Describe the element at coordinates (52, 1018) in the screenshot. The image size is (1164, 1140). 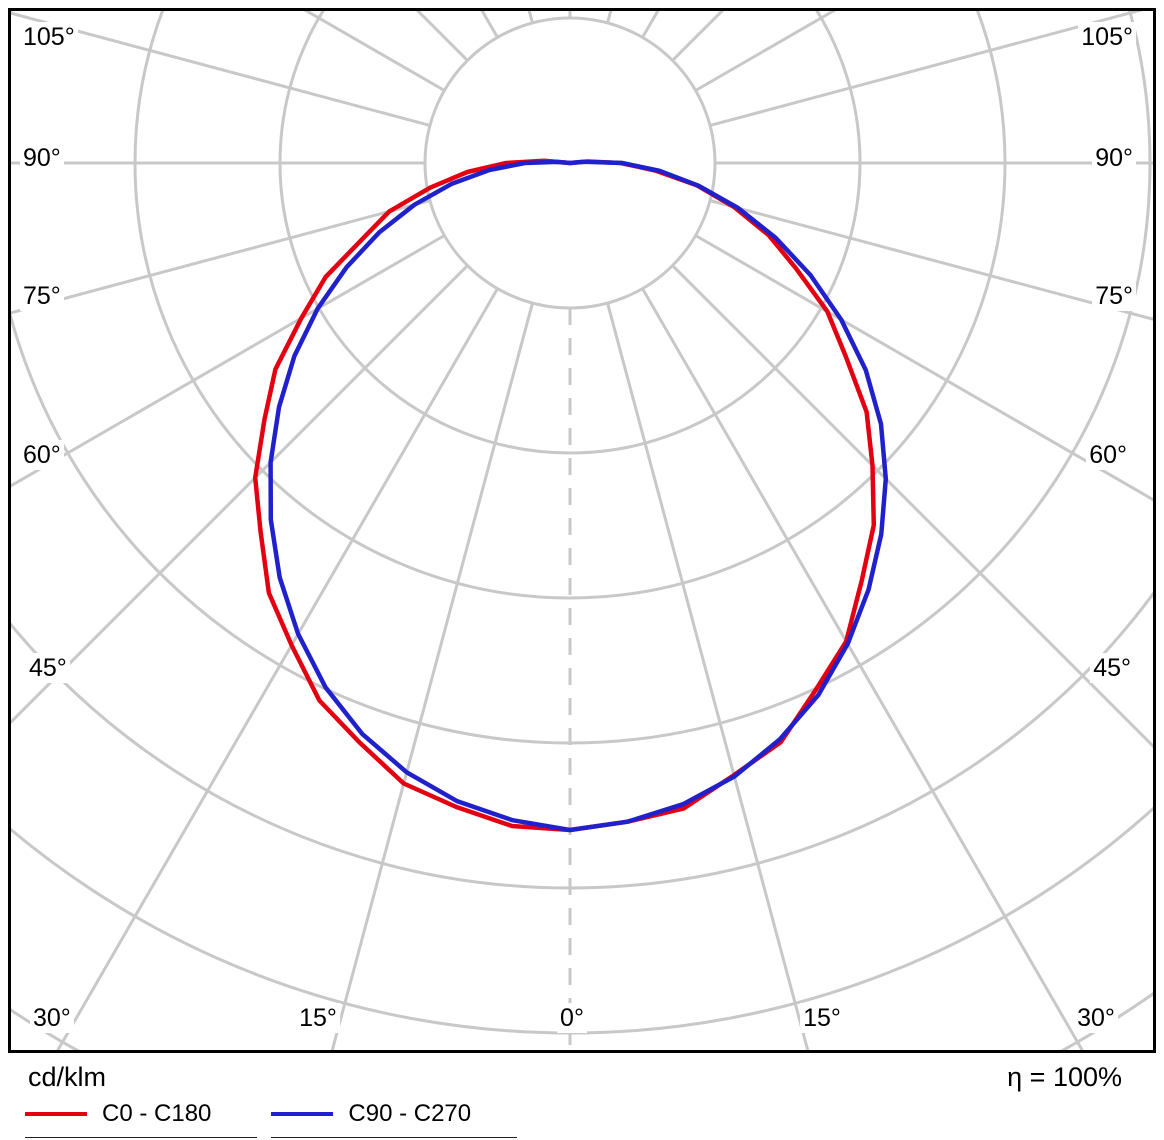
I see `gamma-label-bottom-30l: 30°` at that location.